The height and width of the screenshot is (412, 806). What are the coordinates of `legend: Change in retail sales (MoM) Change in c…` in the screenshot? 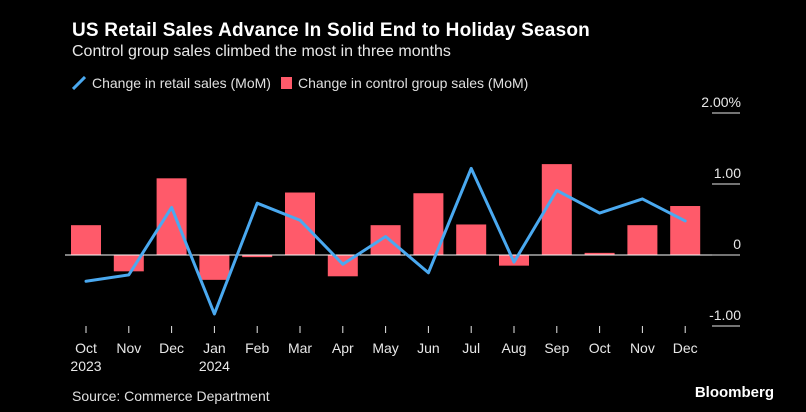 It's located at (305, 83).